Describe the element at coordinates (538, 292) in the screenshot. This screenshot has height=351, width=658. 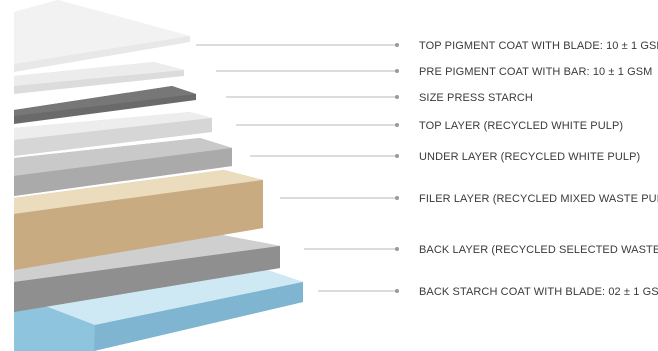
I see `label-back-starch-coat: BACK STARCH COAT WITH BLADE: 02 ± 1 GSM` at that location.